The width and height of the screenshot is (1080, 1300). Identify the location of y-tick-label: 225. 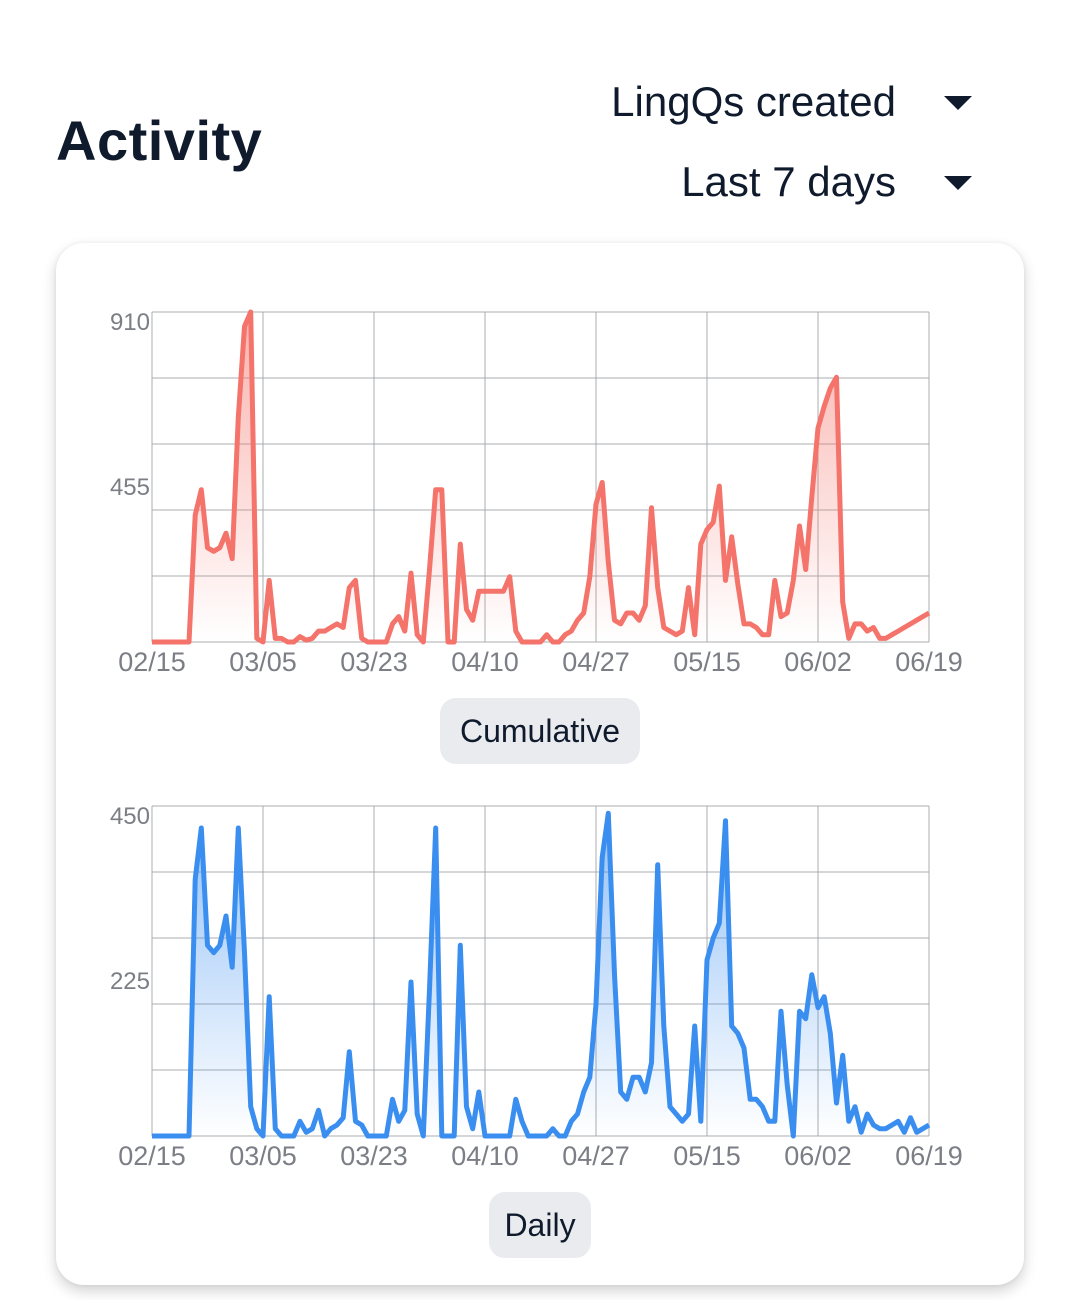
(130, 981).